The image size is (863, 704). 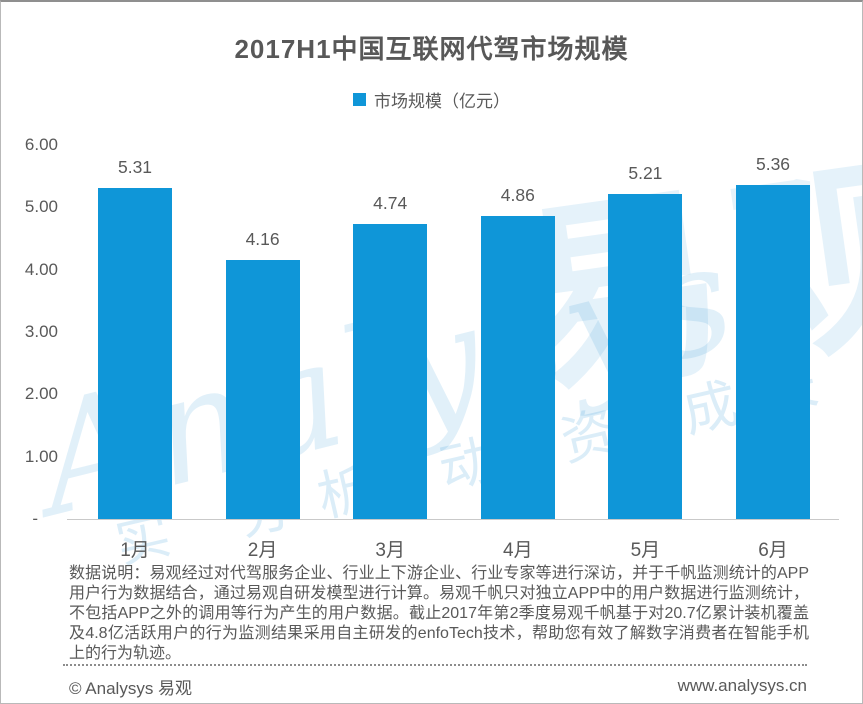 What do you see at coordinates (41, 145) in the screenshot?
I see `y-axis-tick-label: 6.00` at bounding box center [41, 145].